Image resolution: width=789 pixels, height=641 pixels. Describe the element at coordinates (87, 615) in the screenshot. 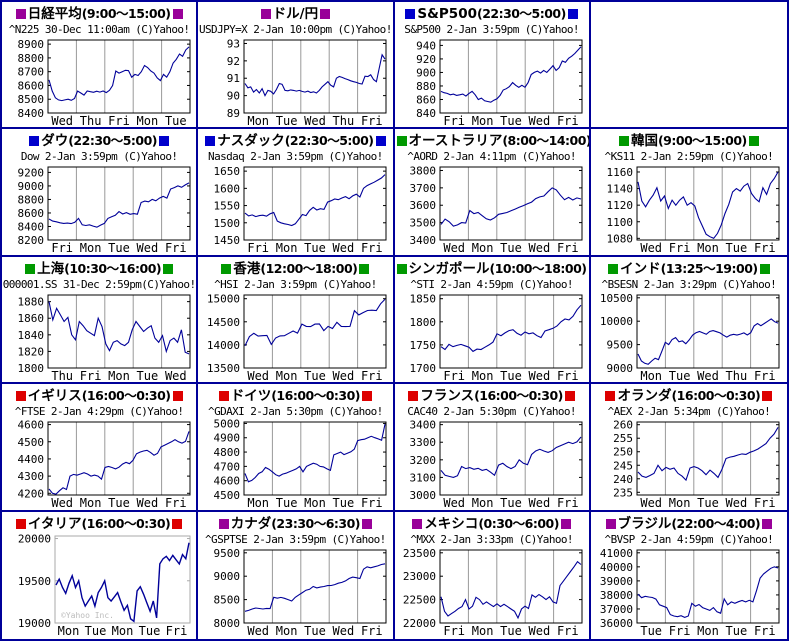

I see `yahoo-watermark: ©Yahoo Inc.` at that location.